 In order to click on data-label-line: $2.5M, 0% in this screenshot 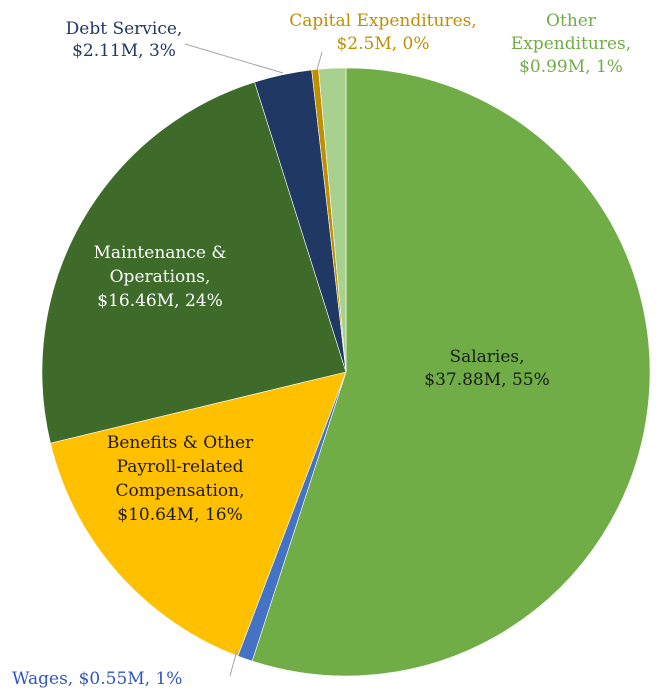, I will do `click(382, 44)`.